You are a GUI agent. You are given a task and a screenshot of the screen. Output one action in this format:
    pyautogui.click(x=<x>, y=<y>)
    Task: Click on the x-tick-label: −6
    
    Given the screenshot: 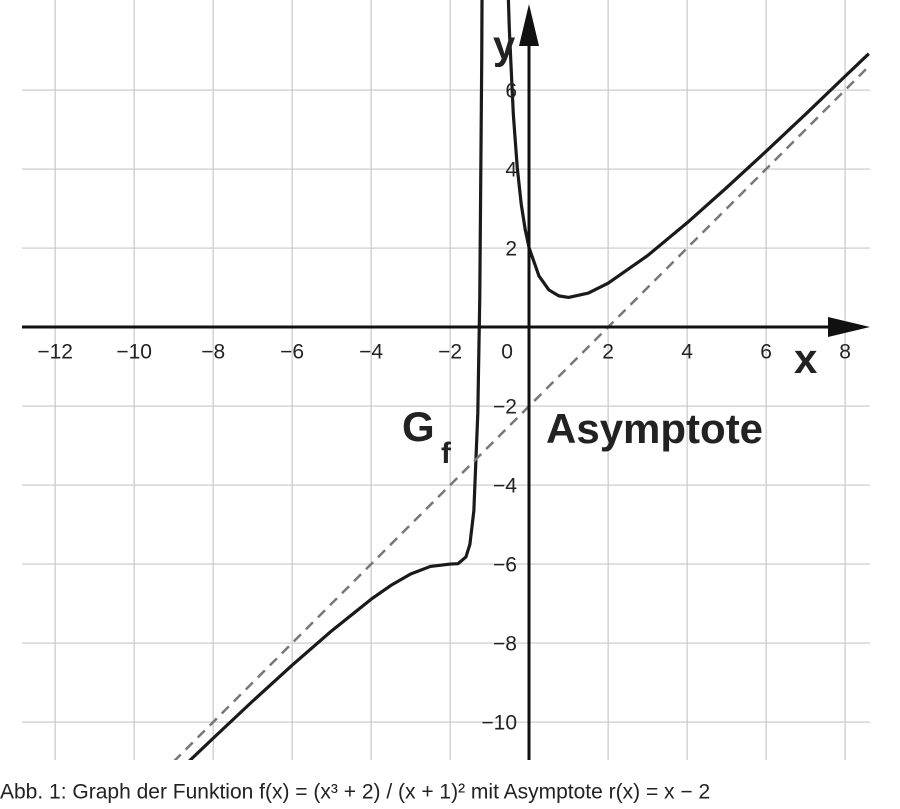 What is the action you would take?
    pyautogui.click(x=292, y=352)
    